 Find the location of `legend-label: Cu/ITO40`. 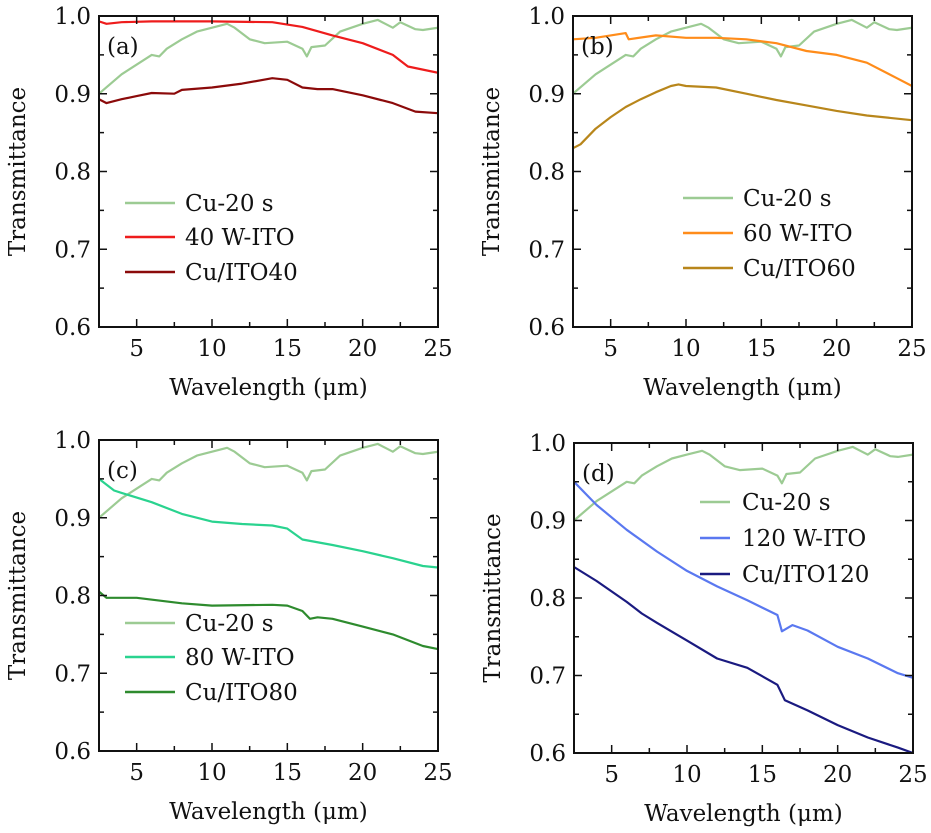

legend-label: Cu/ITO40 is located at coordinates (241, 273).